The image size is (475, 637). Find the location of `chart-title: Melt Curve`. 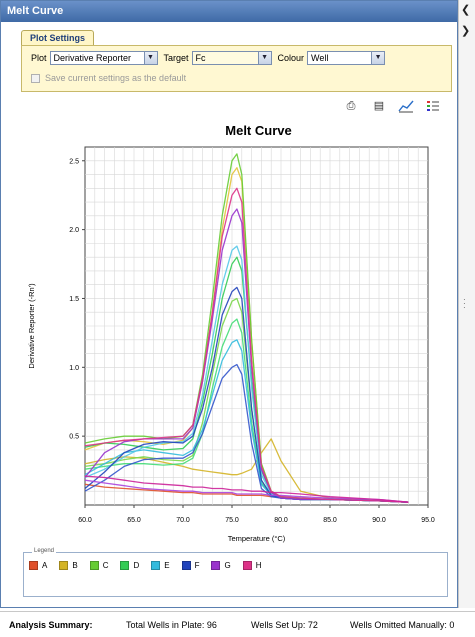

chart-title: Melt Curve is located at coordinates (258, 130).